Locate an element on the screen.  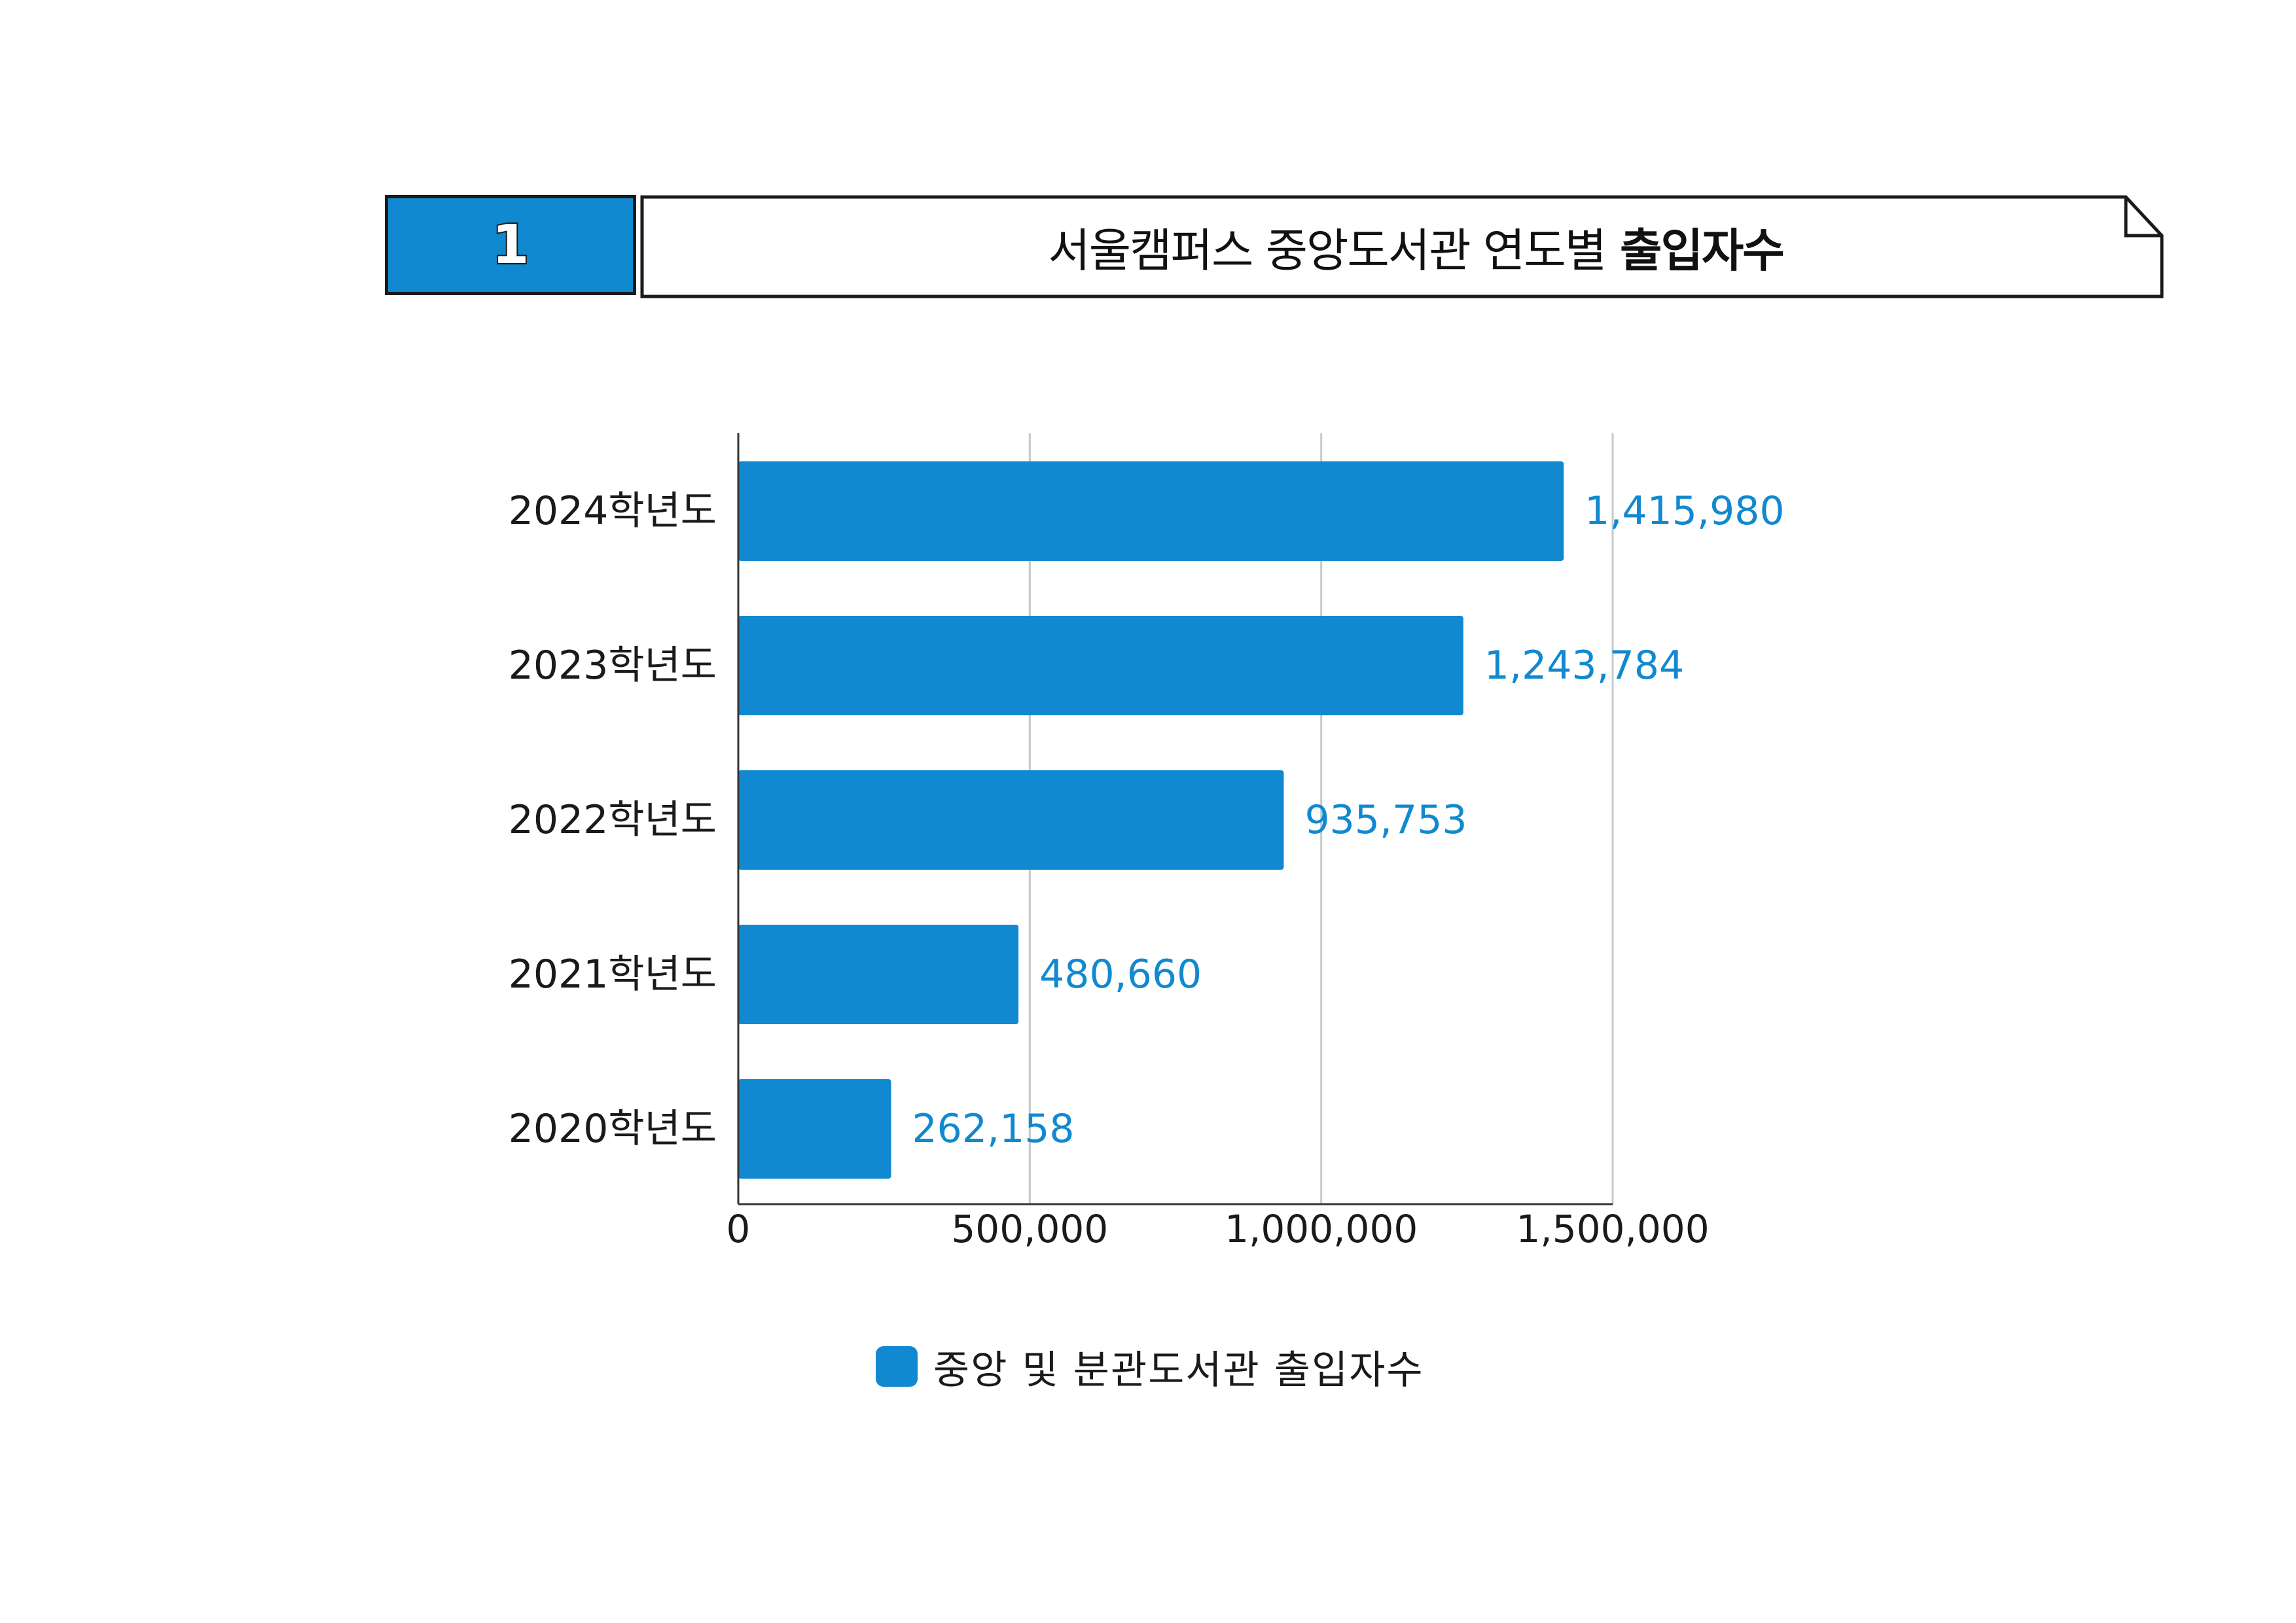
chart-title: 서울캠퍼스 중앙도서관 연도별 출입자수 is located at coordinates (1415, 246).